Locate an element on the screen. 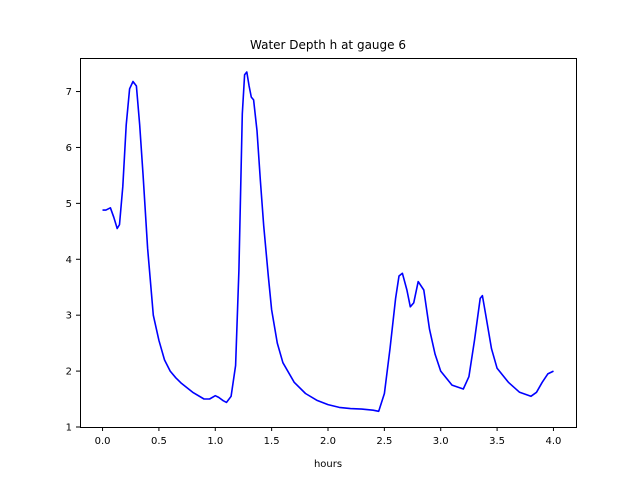 The width and height of the screenshot is (640, 480). x-tick-label: 4.0 is located at coordinates (554, 441).